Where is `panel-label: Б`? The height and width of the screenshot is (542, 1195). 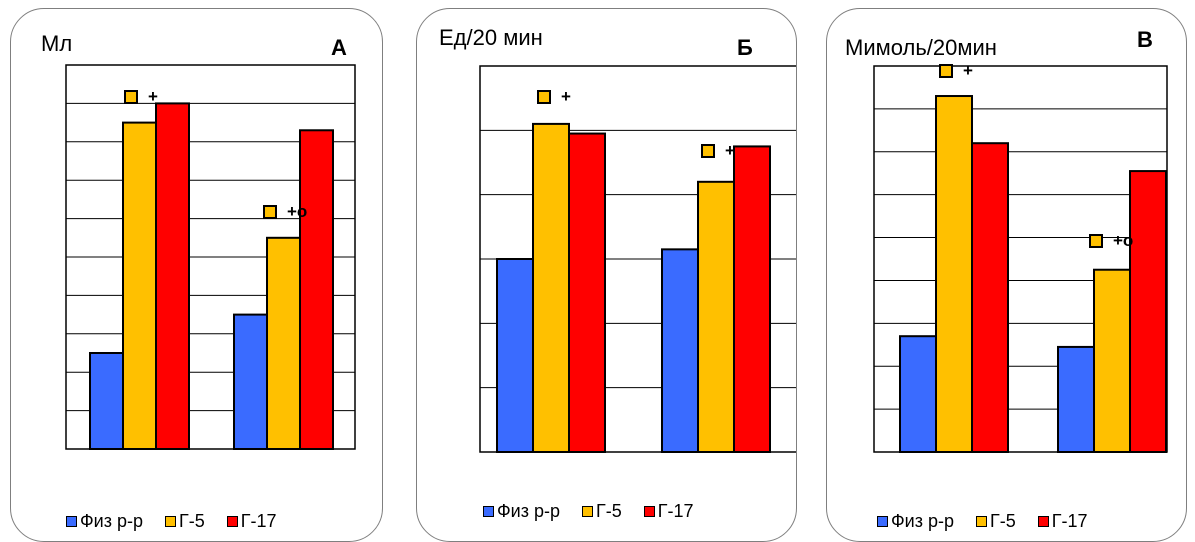 panel-label: Б is located at coordinates (745, 47).